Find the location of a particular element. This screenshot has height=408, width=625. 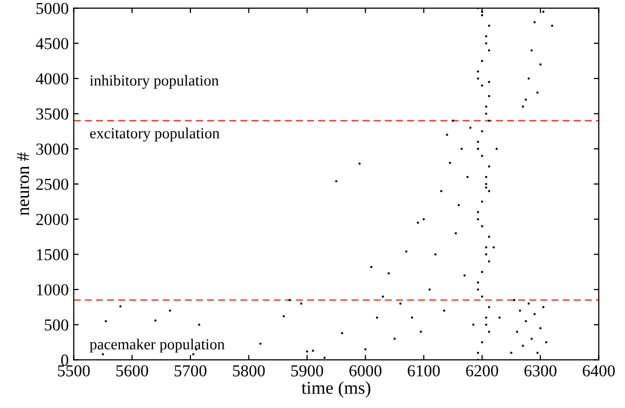

x-tick-label: 6400 is located at coordinates (598, 370).